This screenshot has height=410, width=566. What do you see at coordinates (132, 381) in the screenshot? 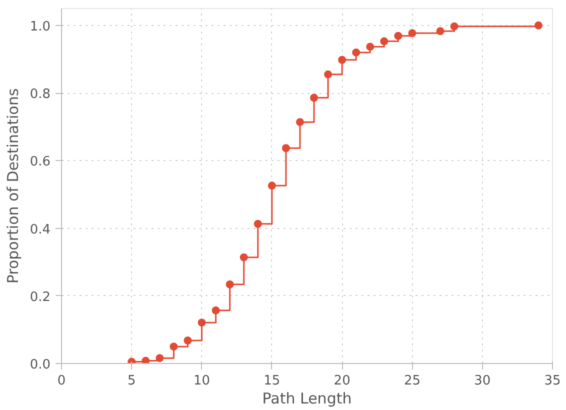
I see `x-tick-label: 5` at bounding box center [132, 381].